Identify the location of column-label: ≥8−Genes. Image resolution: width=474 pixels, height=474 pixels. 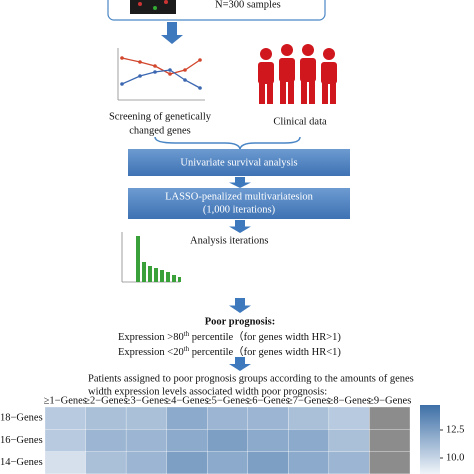
(349, 400).